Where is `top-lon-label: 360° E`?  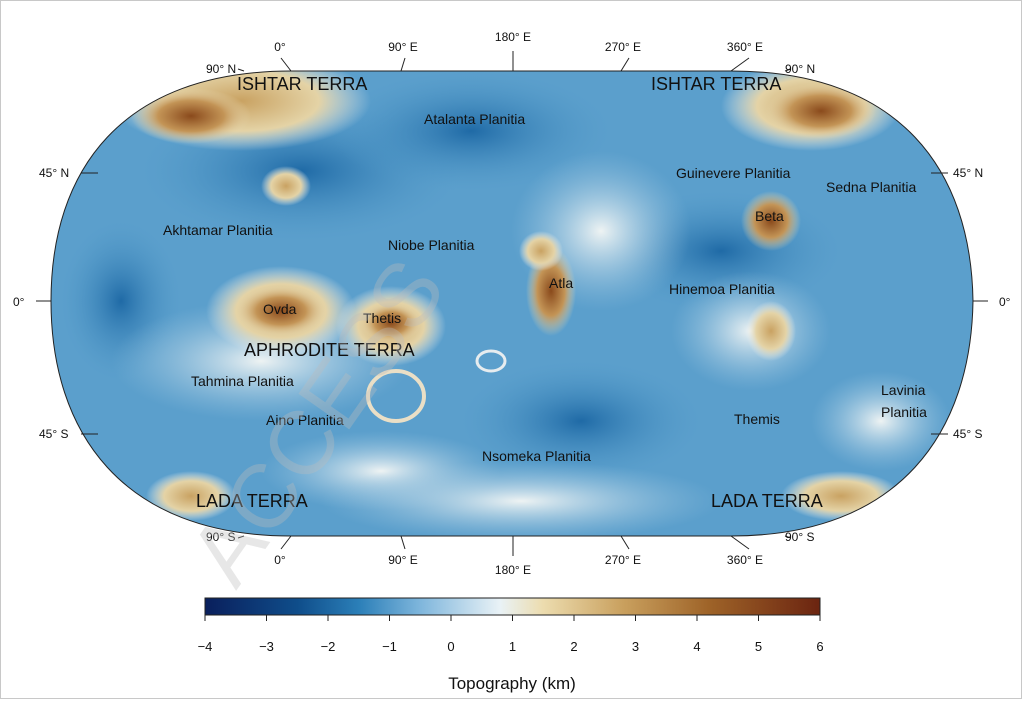
top-lon-label: 360° E is located at coordinates (745, 47).